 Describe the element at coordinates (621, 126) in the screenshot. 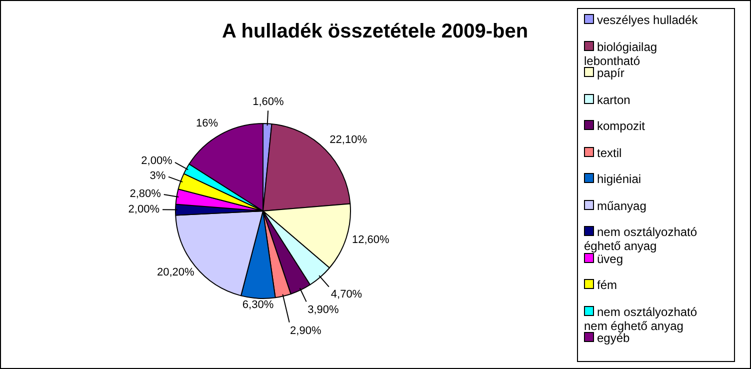

I see `legend-label: kompozit` at that location.